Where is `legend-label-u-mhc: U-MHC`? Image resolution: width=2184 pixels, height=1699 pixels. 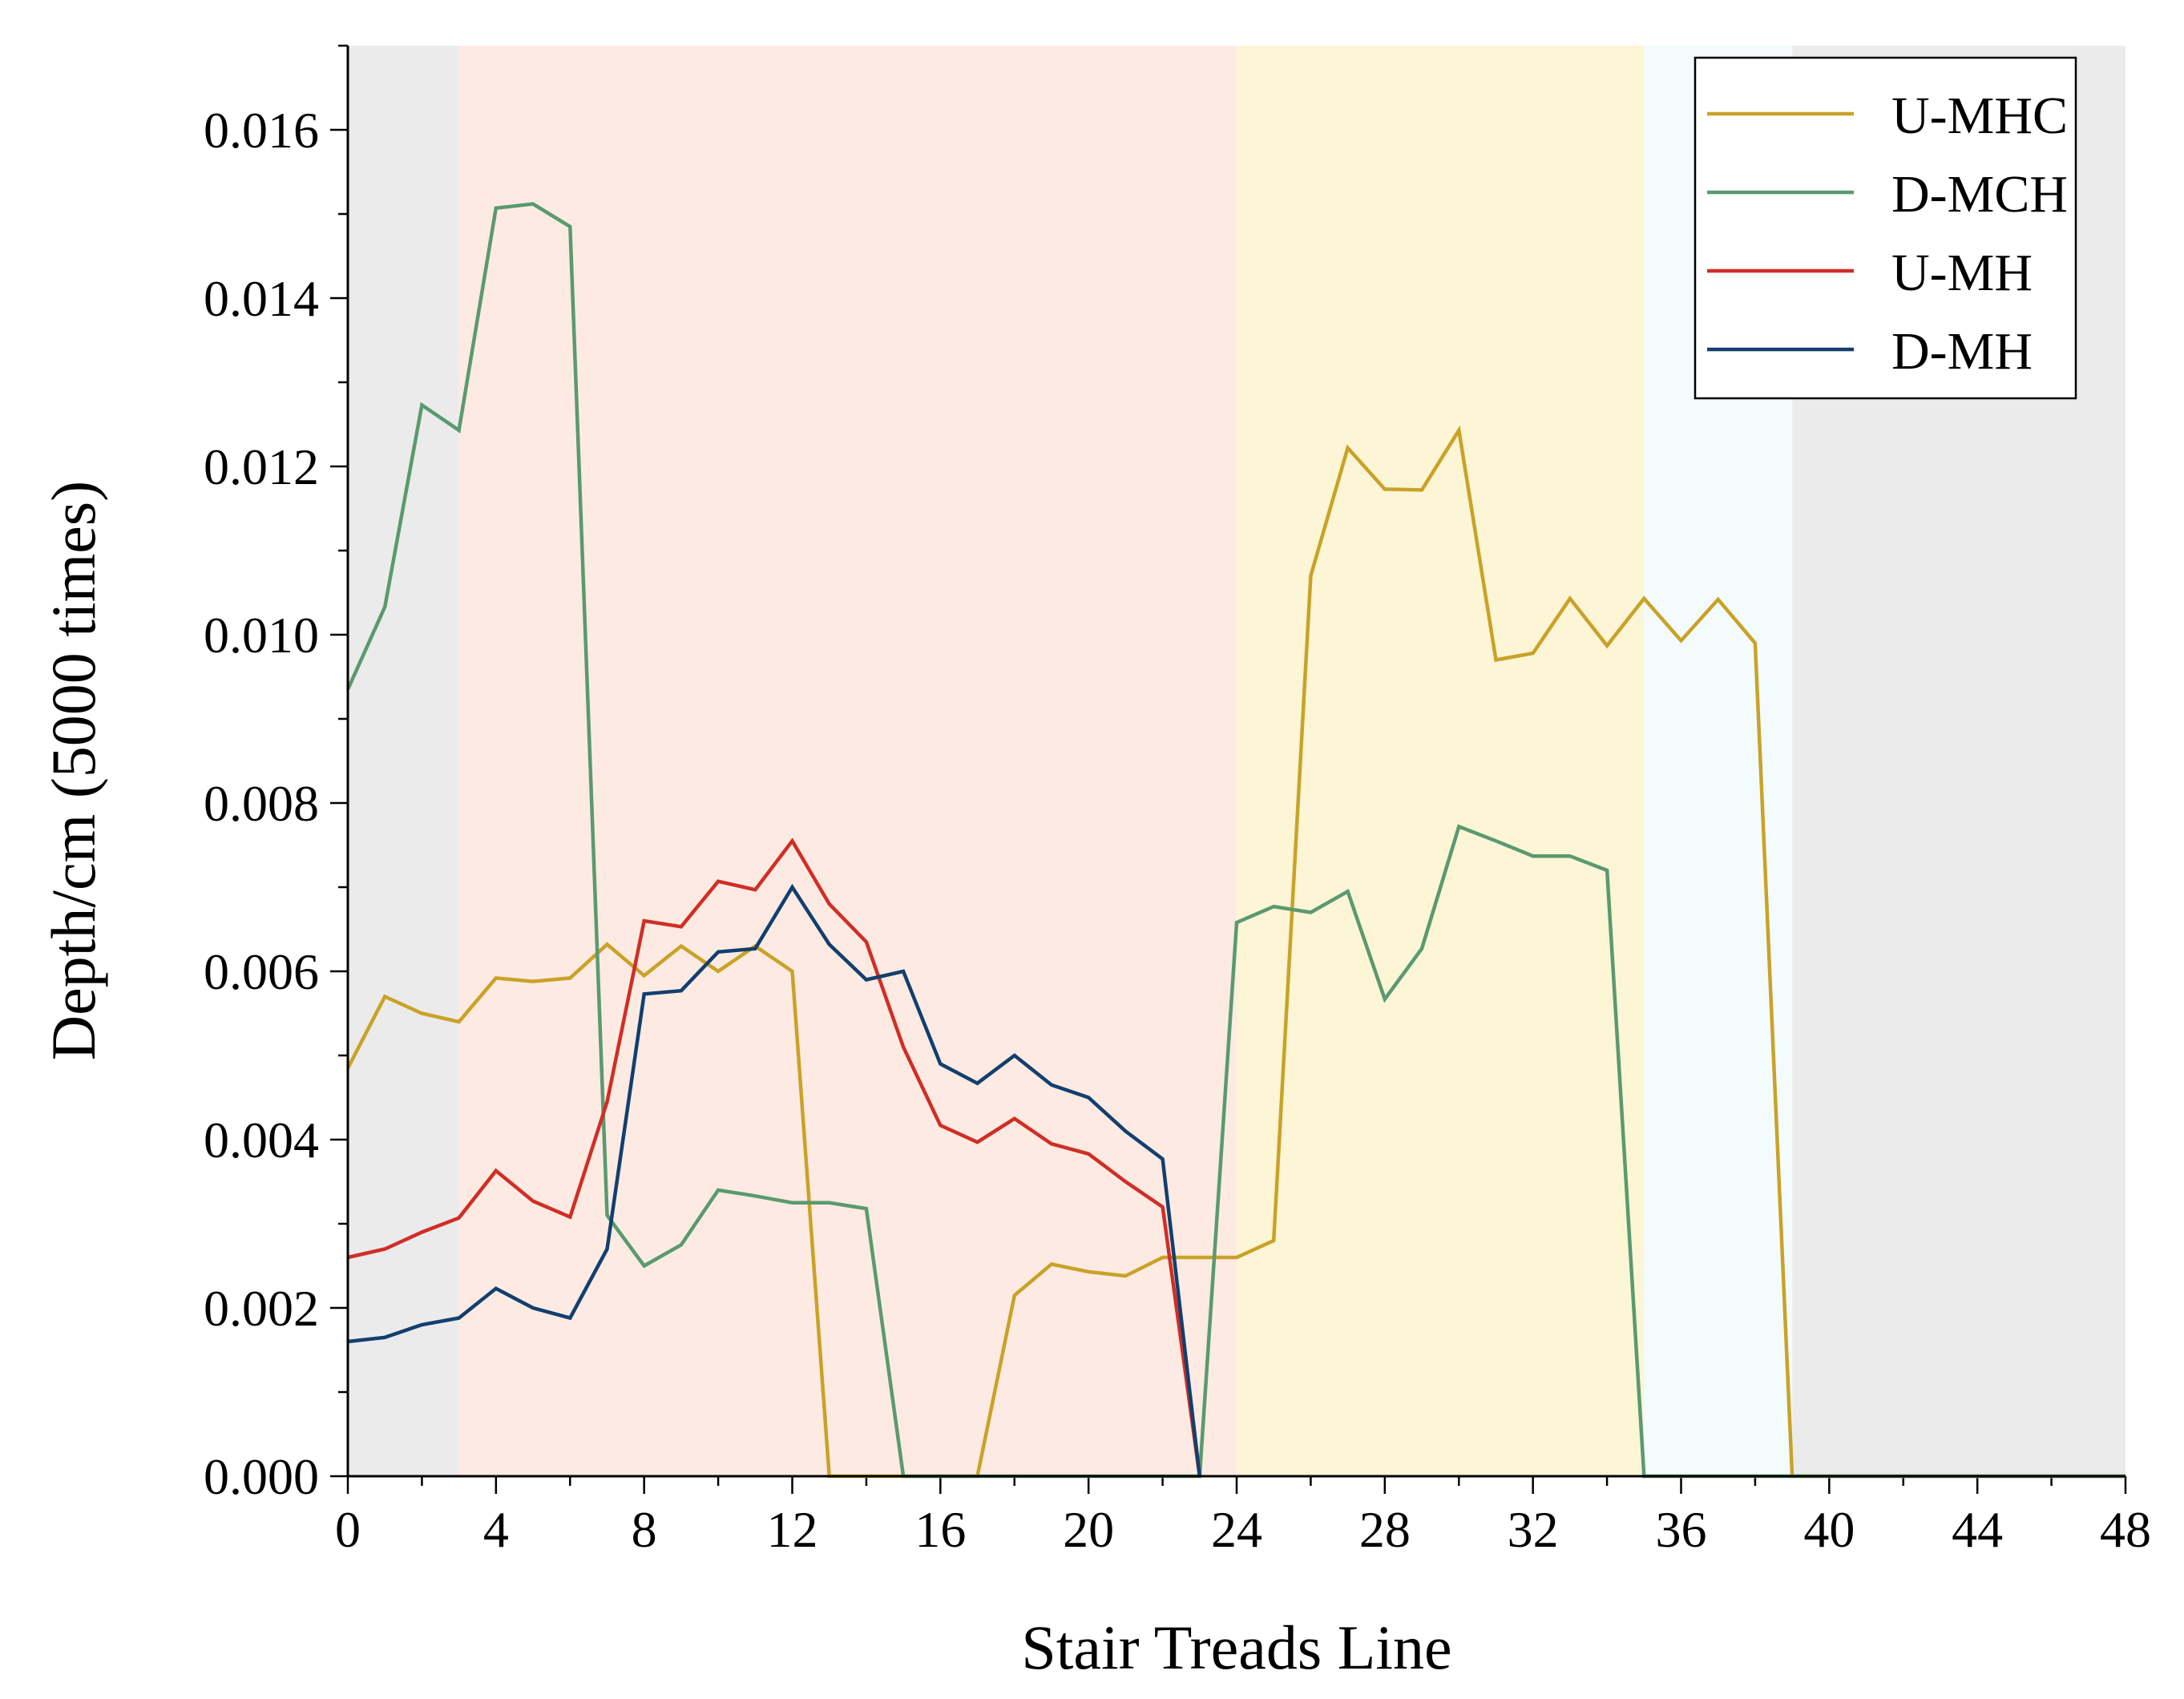 legend-label-u-mhc: U-MHC is located at coordinates (1979, 116).